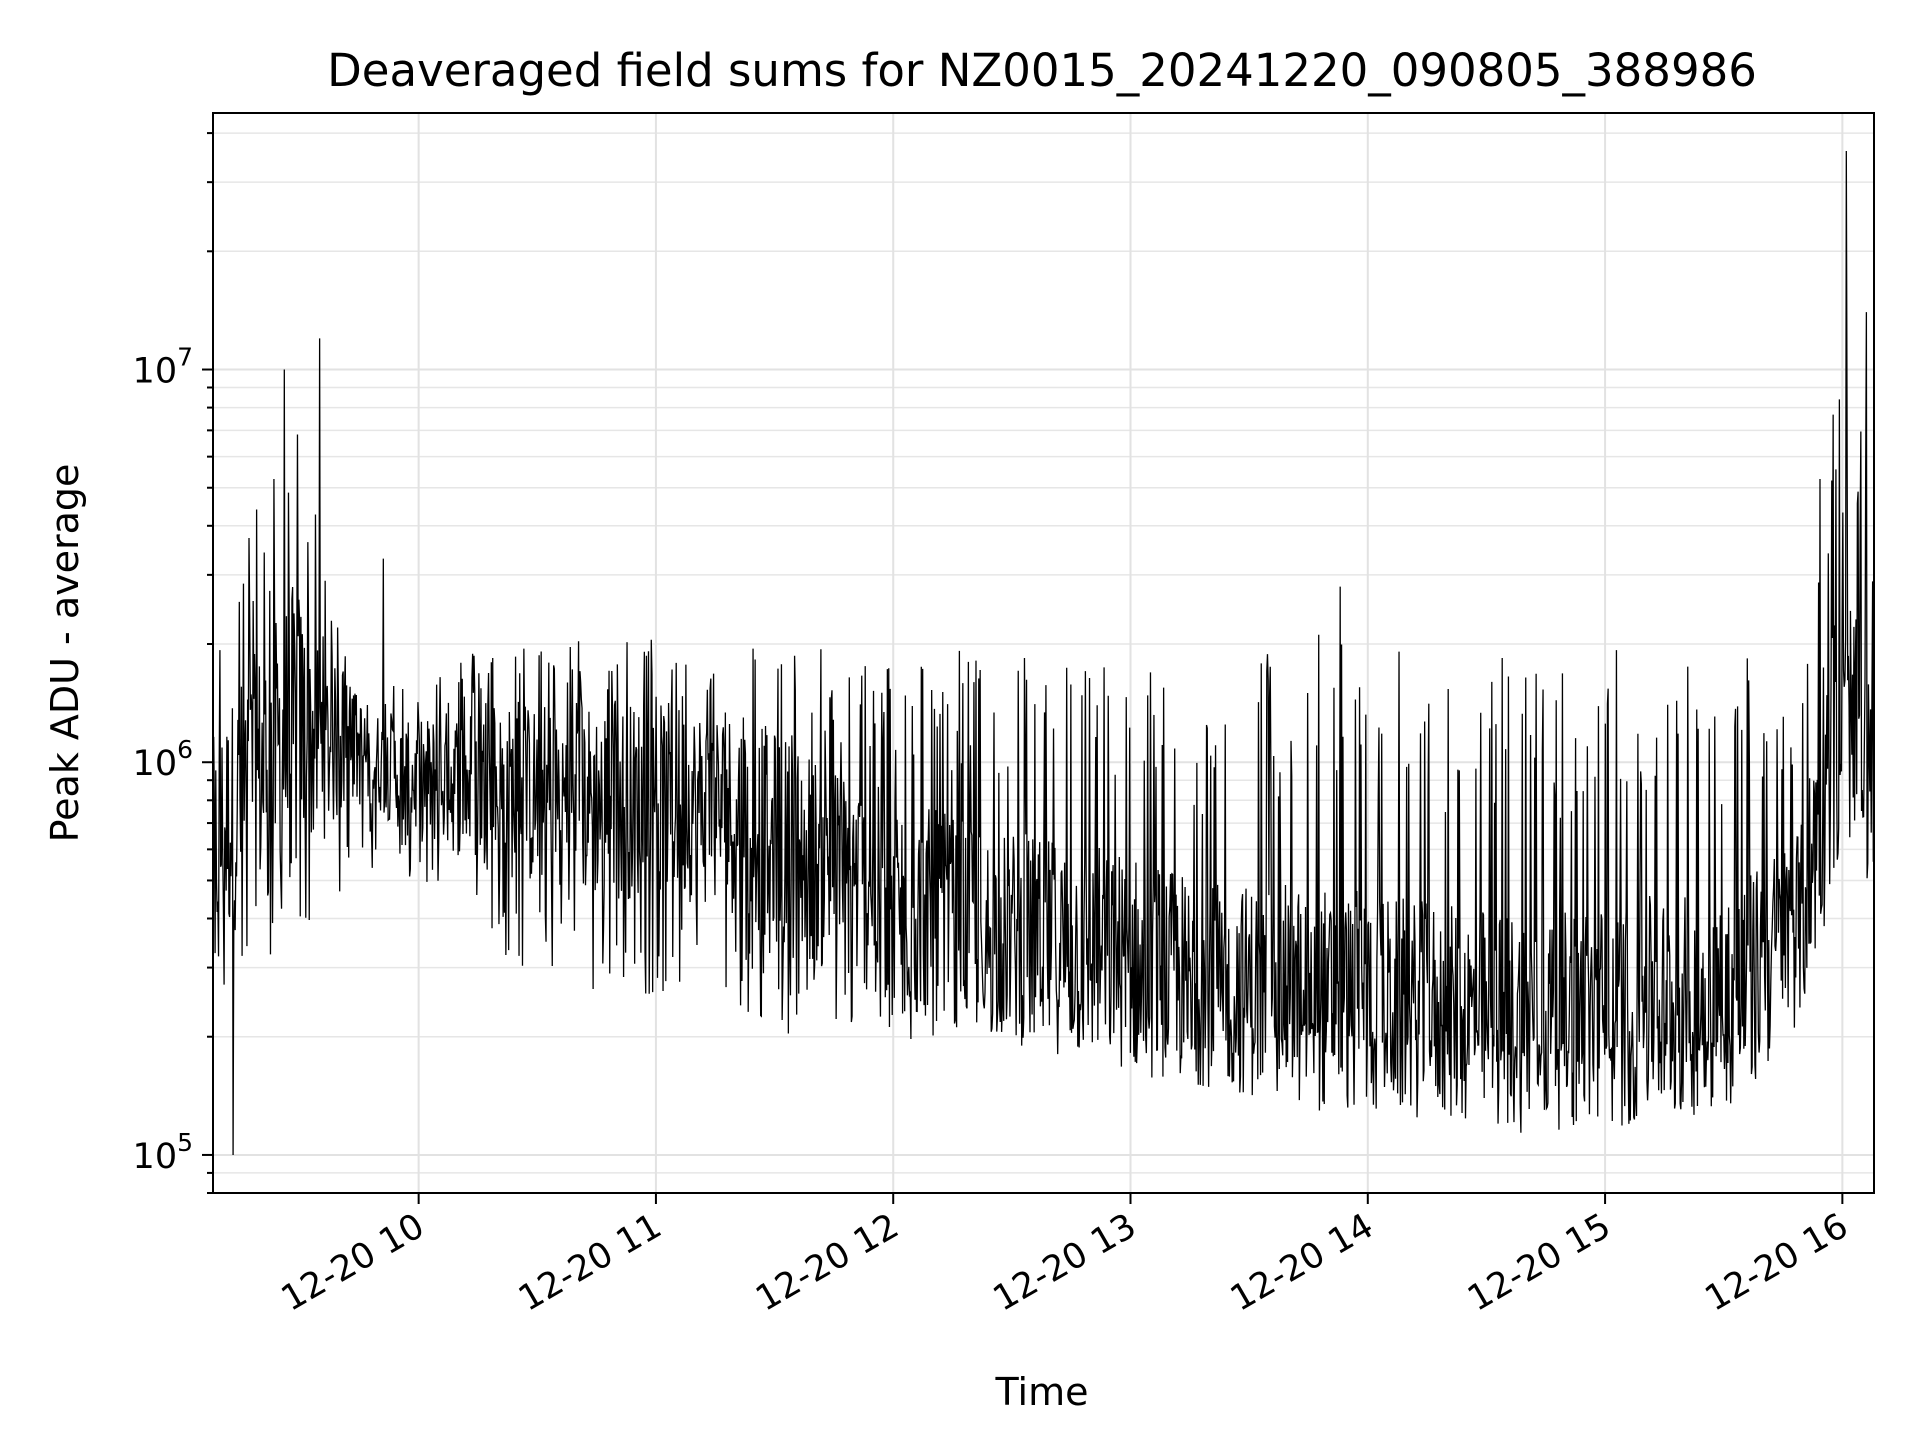 The width and height of the screenshot is (1920, 1440). I want to click on x-tick-label: 12-20 11, so click(590, 1262).